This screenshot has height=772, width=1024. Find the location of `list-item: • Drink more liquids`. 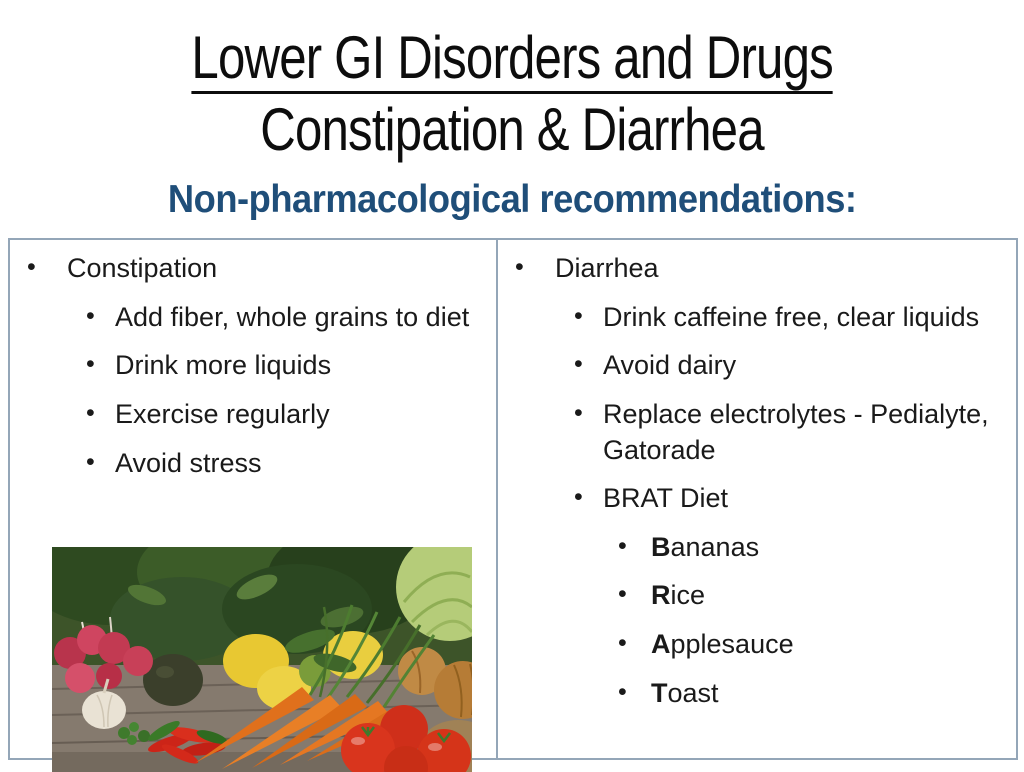

list-item: • Drink more liquids is located at coordinates (253, 366).